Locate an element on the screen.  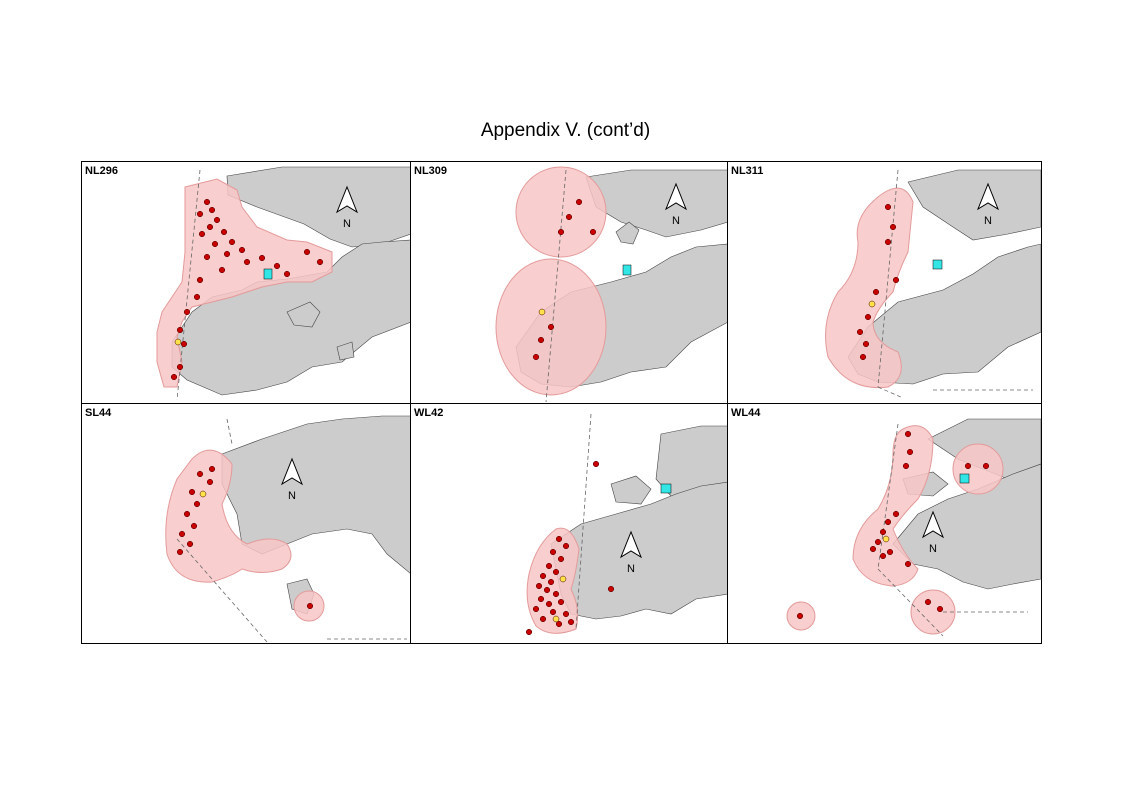
map-nl296: N is located at coordinates (283, 283).